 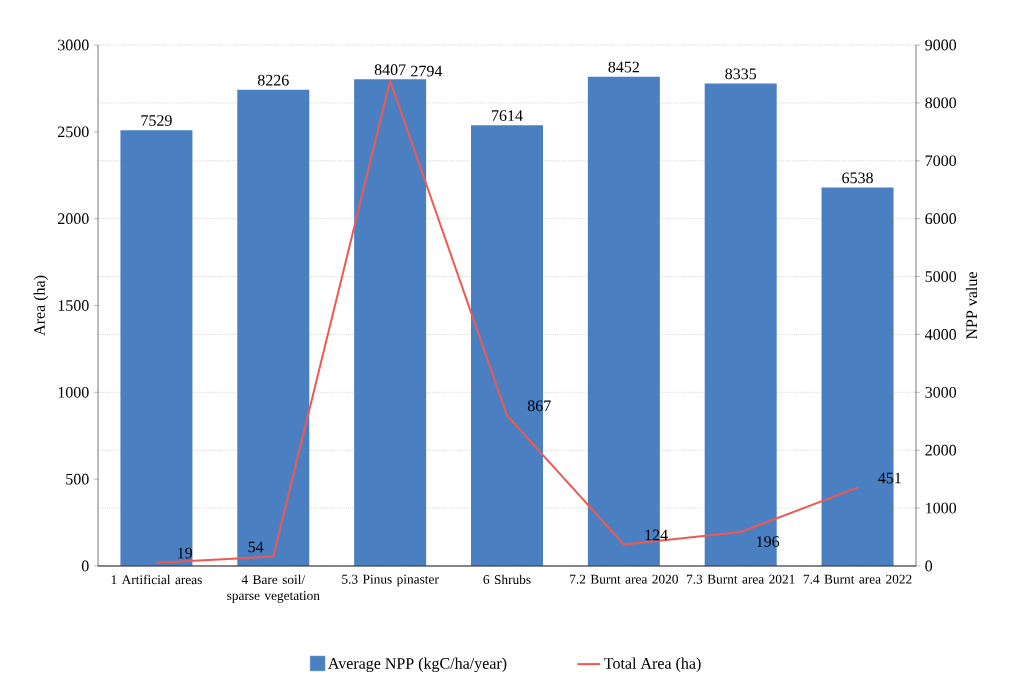 What do you see at coordinates (77, 479) in the screenshot?
I see `y-tick-label: 500` at bounding box center [77, 479].